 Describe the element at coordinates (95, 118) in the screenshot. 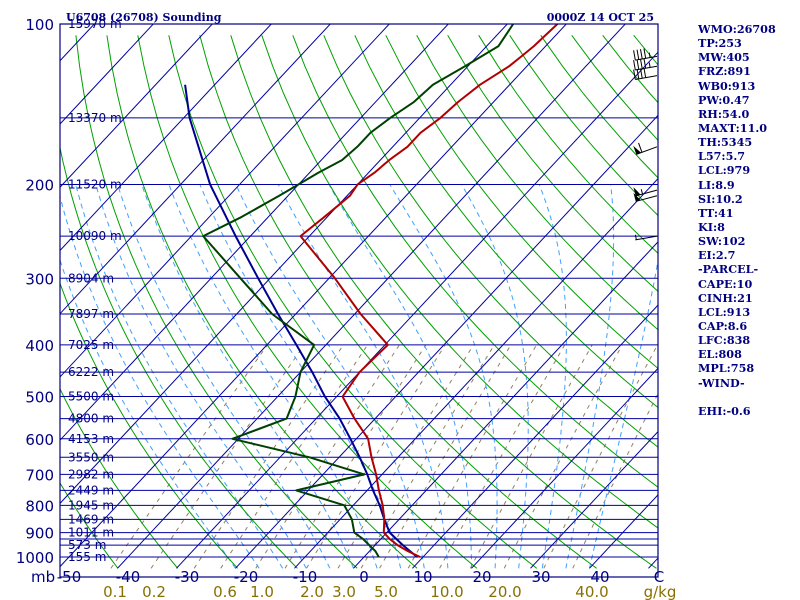

I see `height-label: 13370 m` at that location.